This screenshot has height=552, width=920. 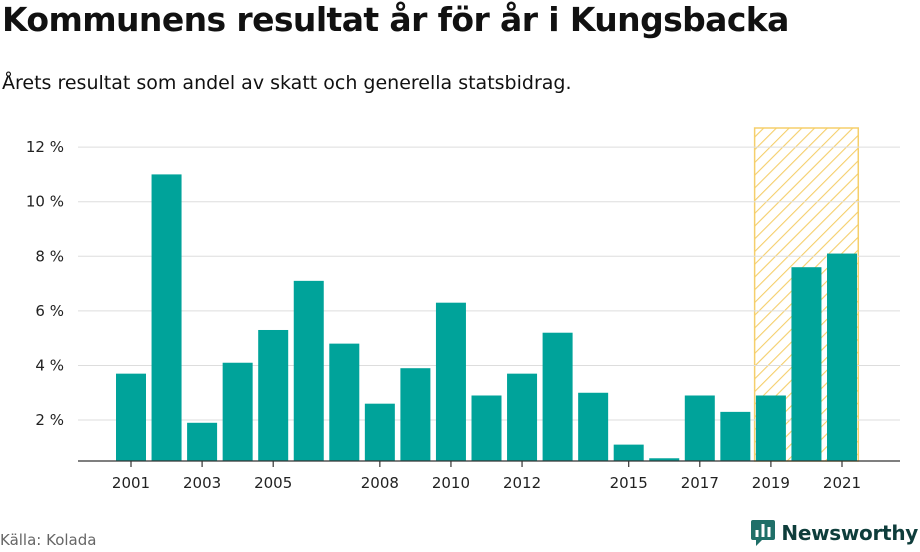 I want to click on bar-2012, so click(x=522, y=417).